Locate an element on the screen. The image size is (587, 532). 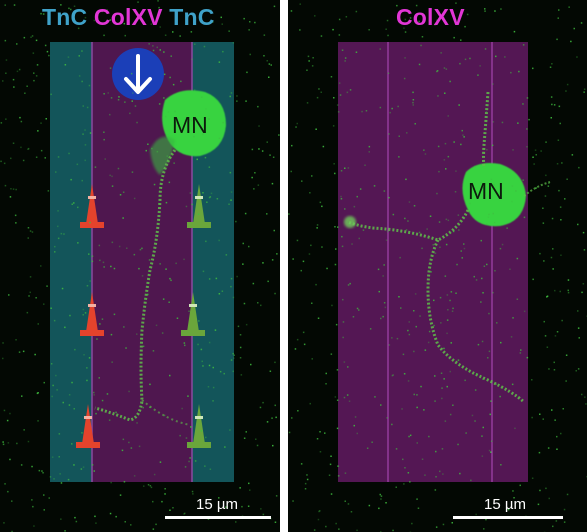
left-panel-label: TnC ColXV TnC is located at coordinates (128, 17).